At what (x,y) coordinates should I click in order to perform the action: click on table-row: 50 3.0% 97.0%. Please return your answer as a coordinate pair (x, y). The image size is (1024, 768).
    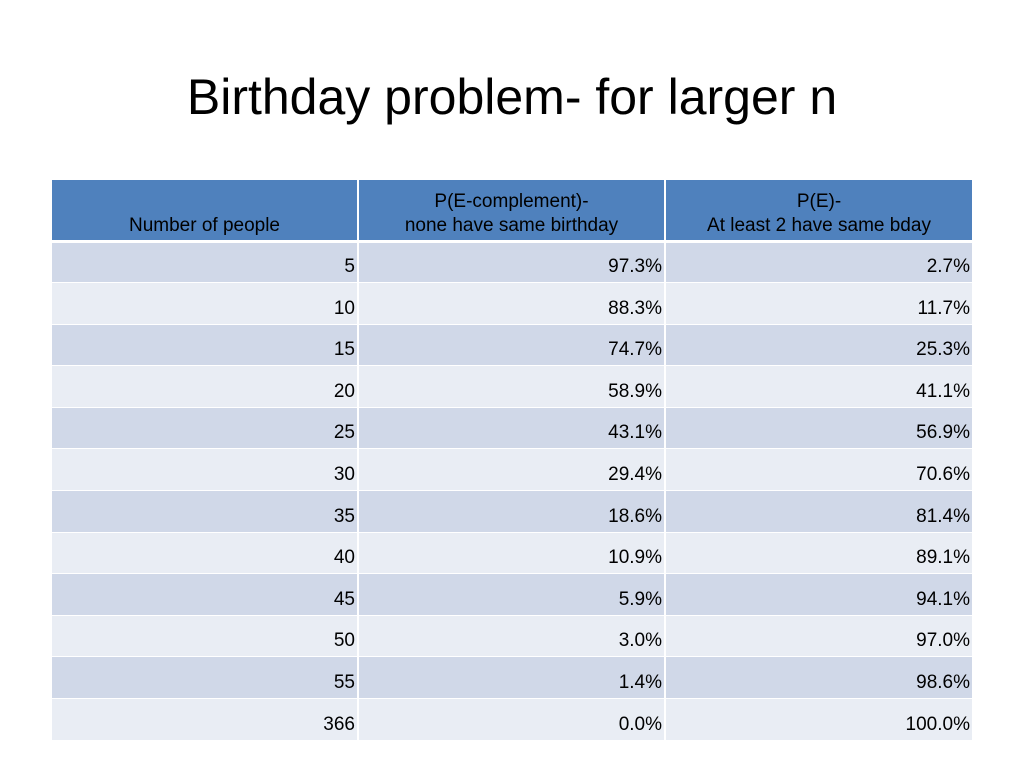
    Looking at the image, I should click on (512, 636).